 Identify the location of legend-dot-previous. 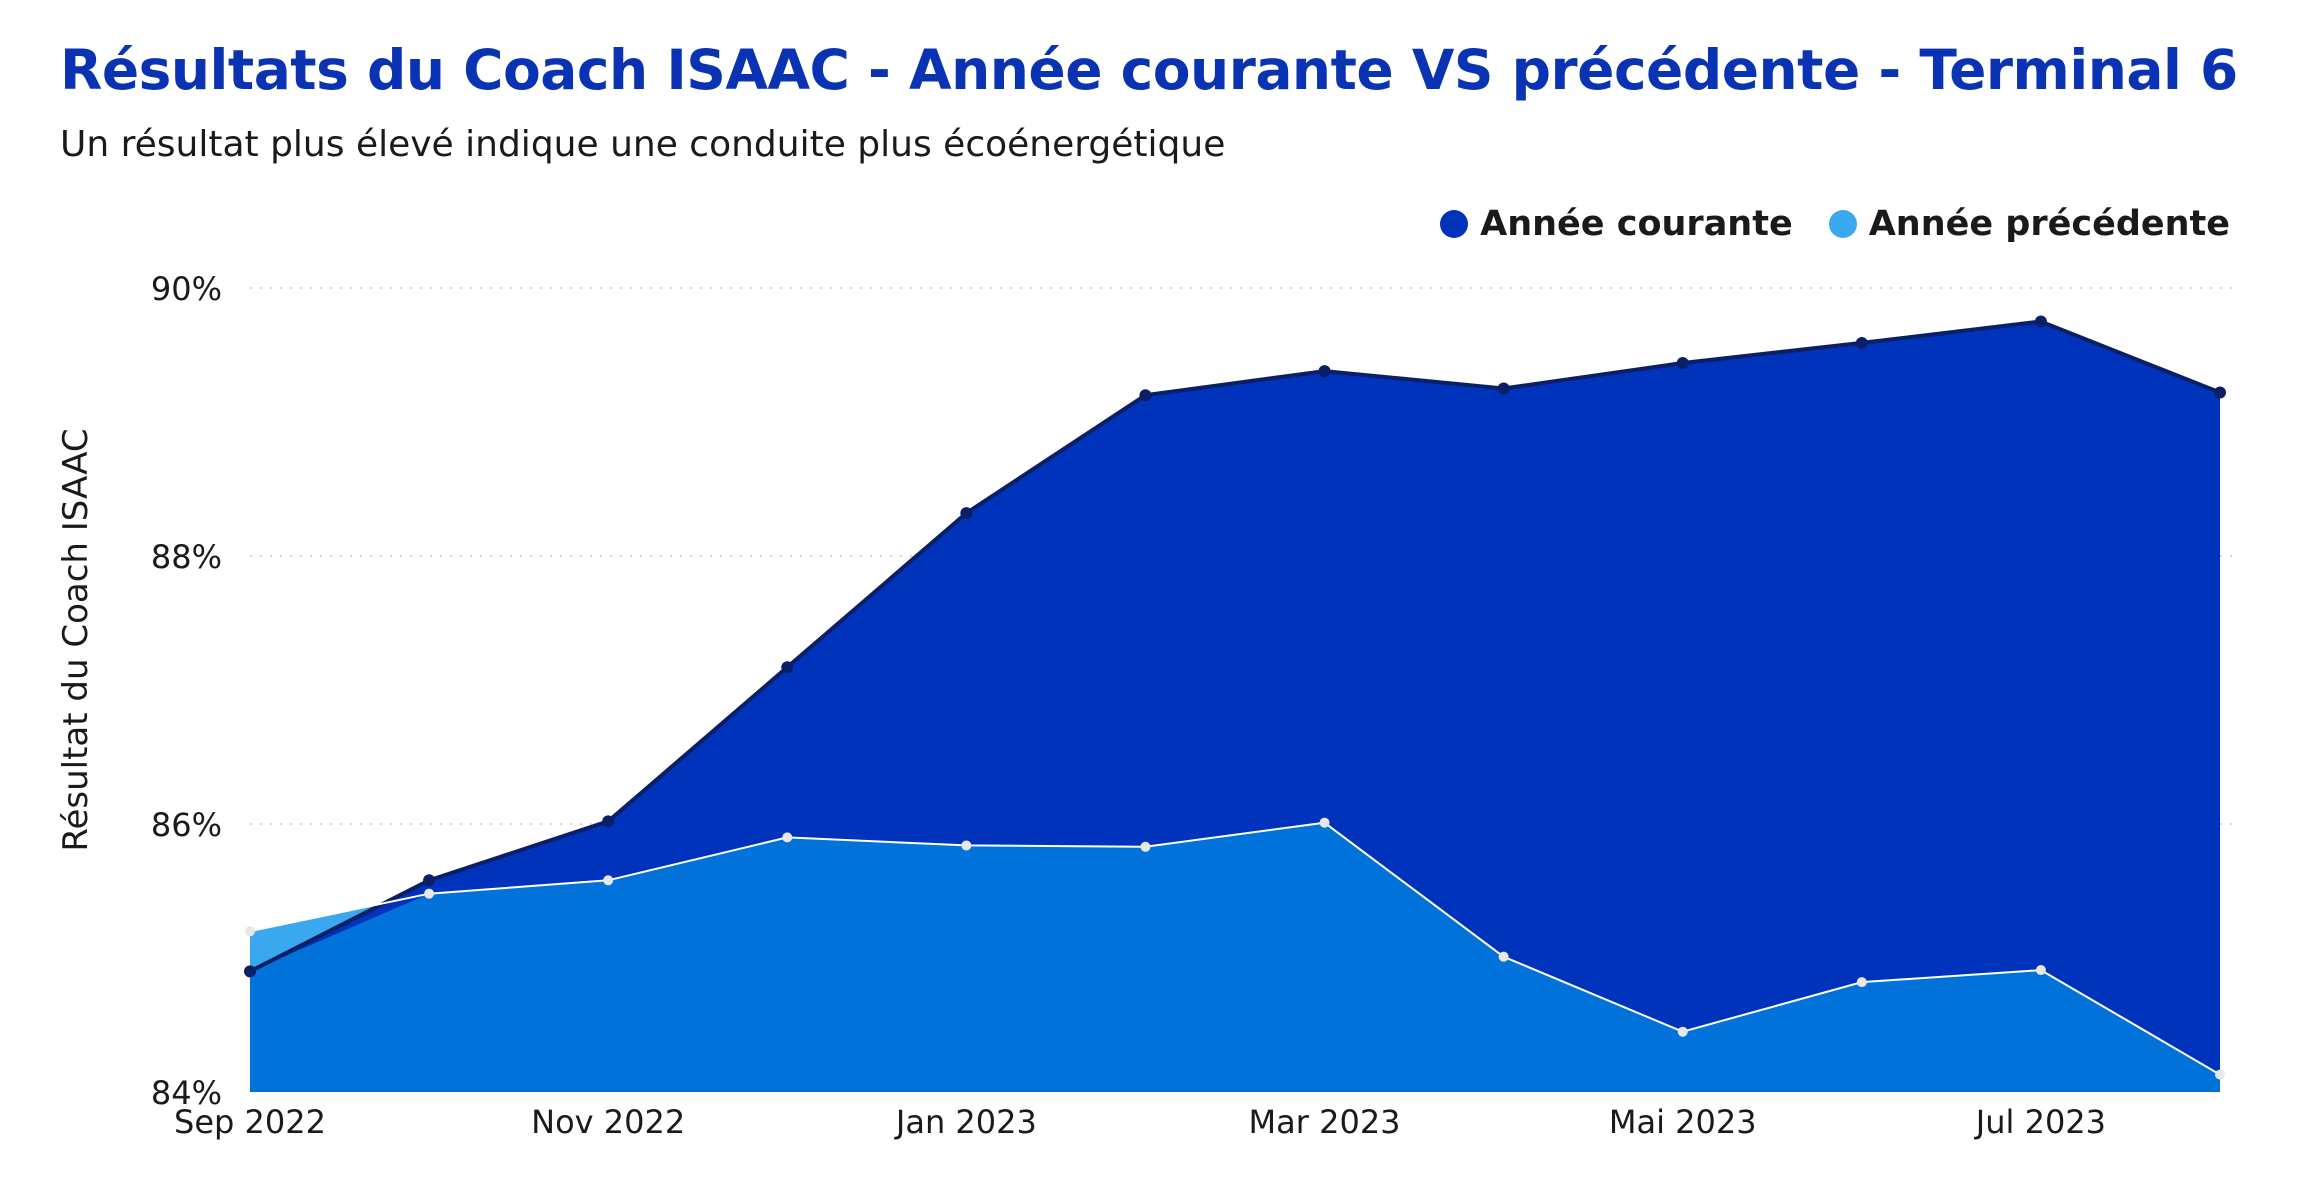
(1842, 224).